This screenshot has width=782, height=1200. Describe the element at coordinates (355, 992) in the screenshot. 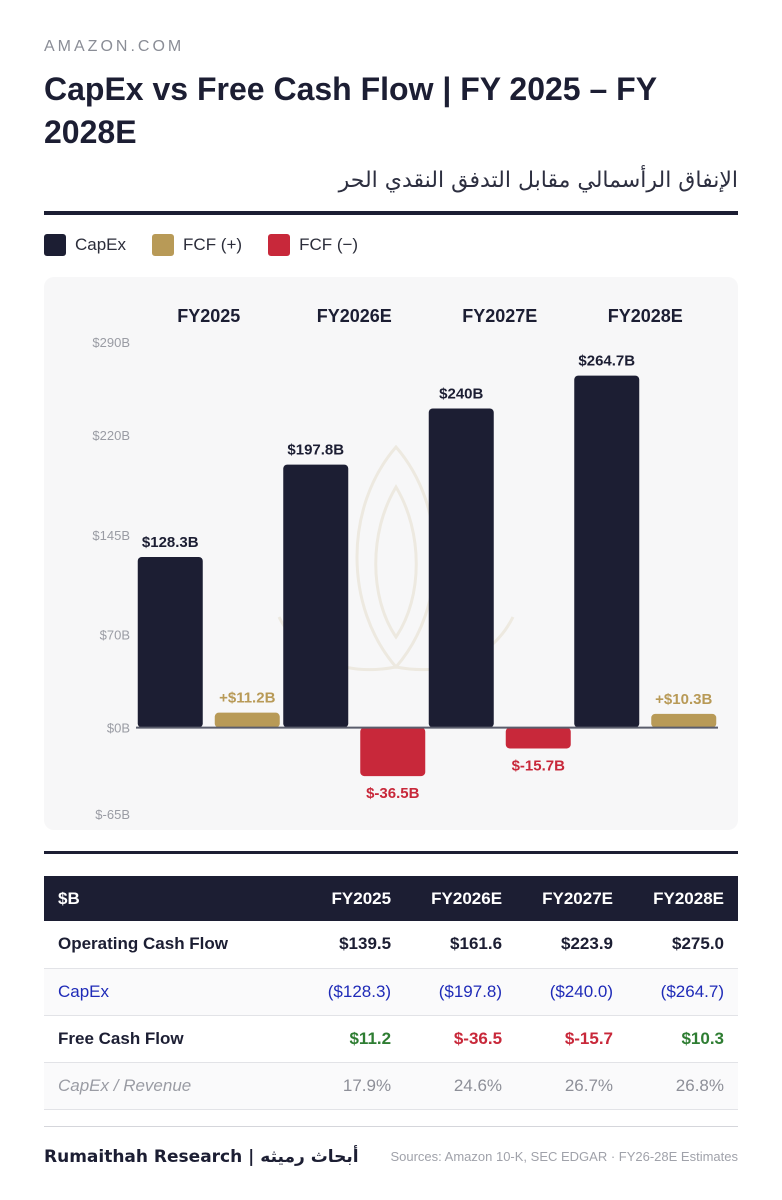

I see `table-cell: ($128.3)` at that location.